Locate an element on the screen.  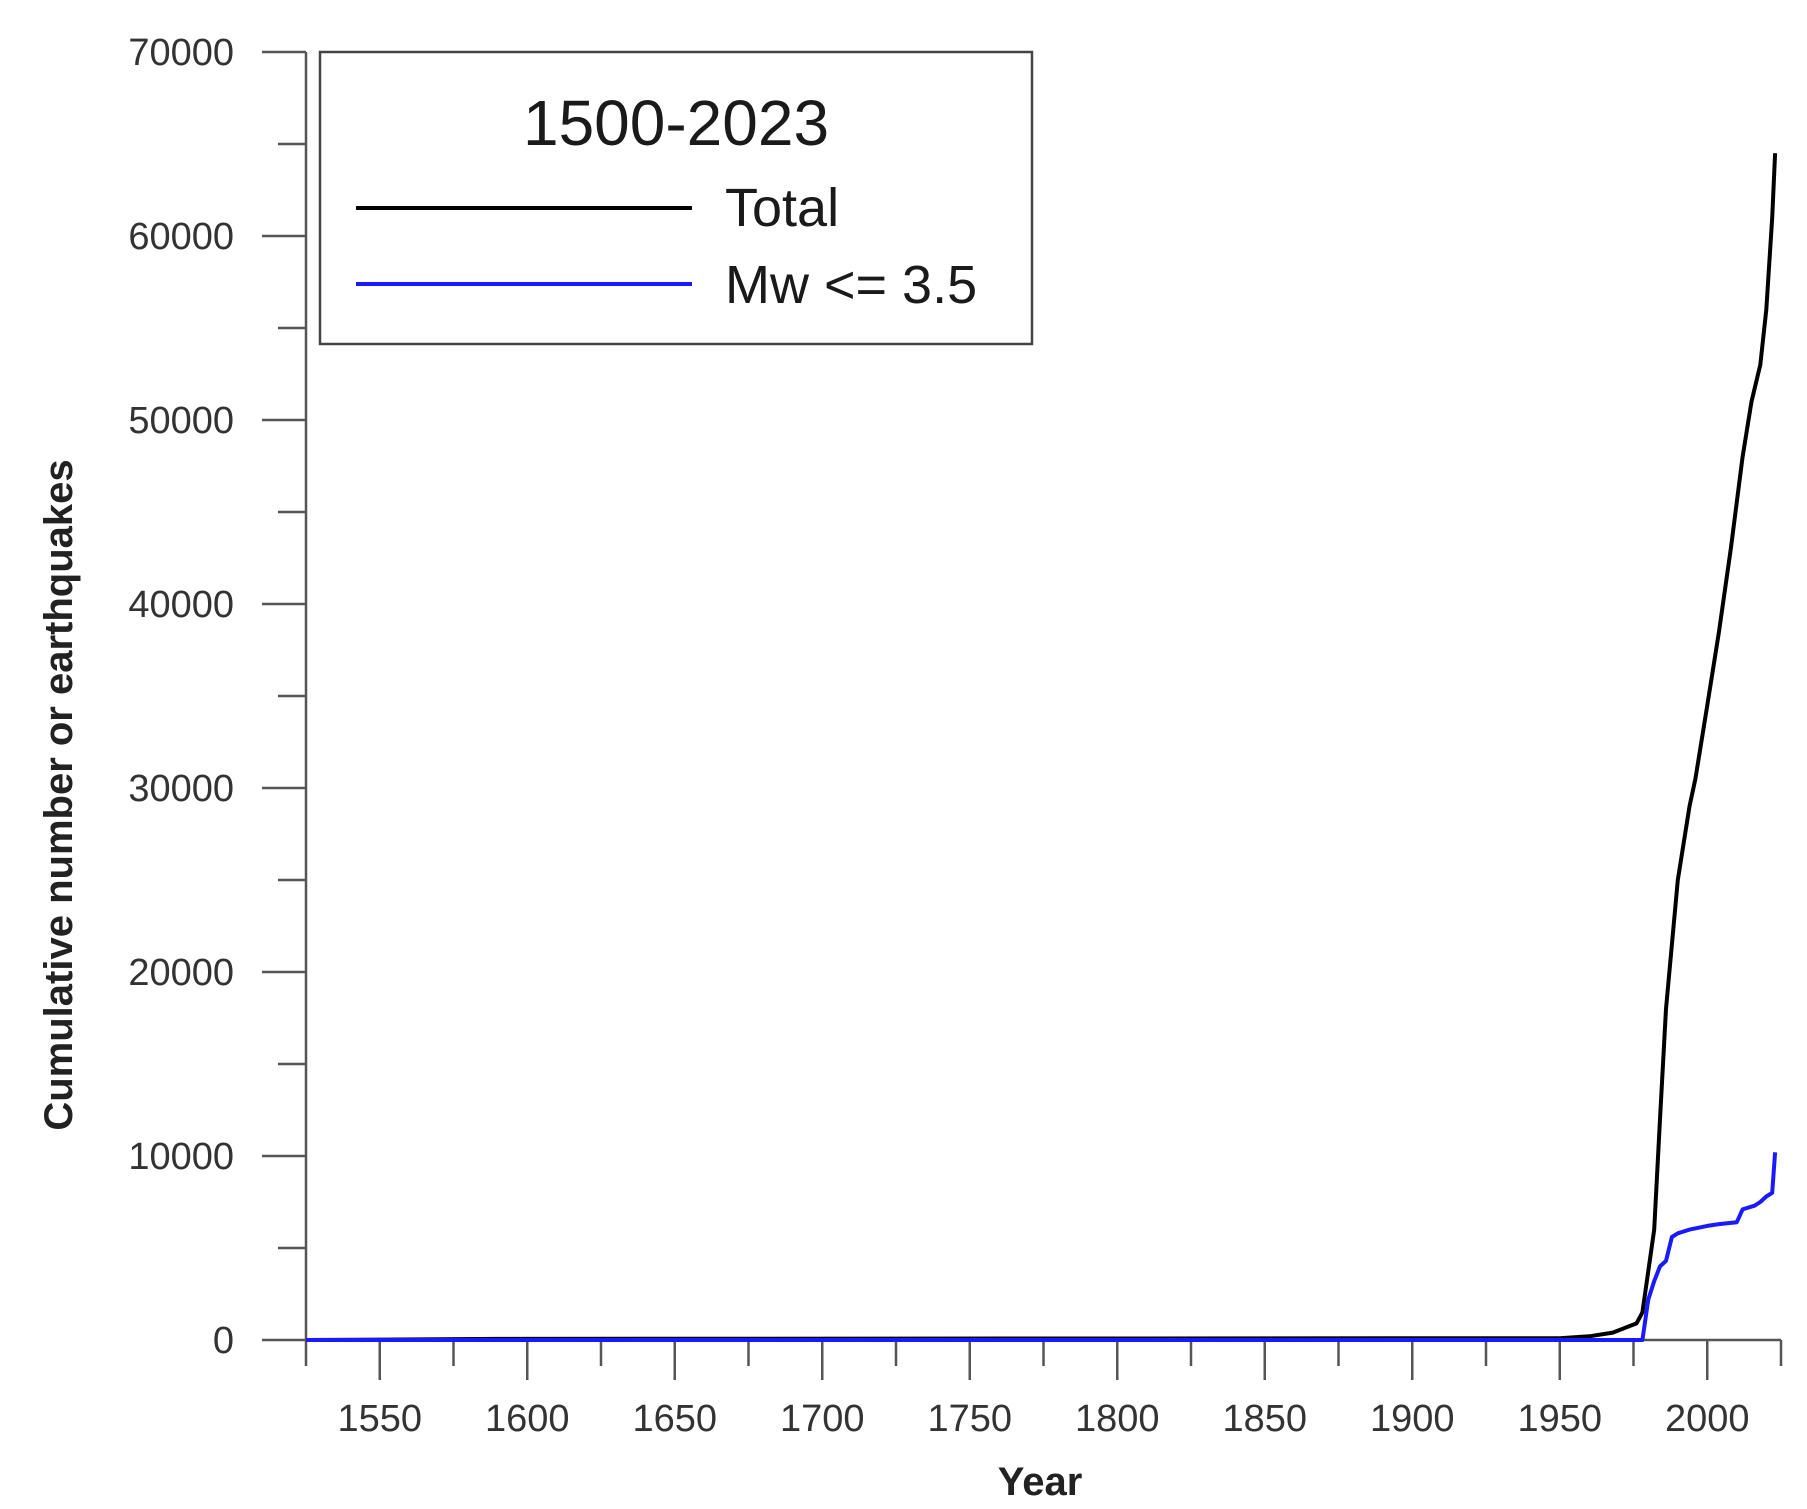
x-tick-label: 1750 is located at coordinates (969, 1419).